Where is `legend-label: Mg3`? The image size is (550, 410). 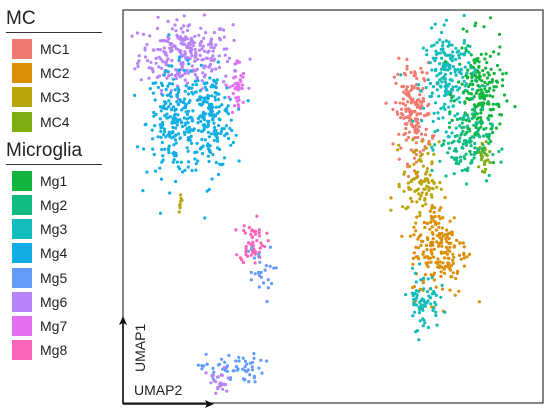
legend-label: Mg3 is located at coordinates (54, 229).